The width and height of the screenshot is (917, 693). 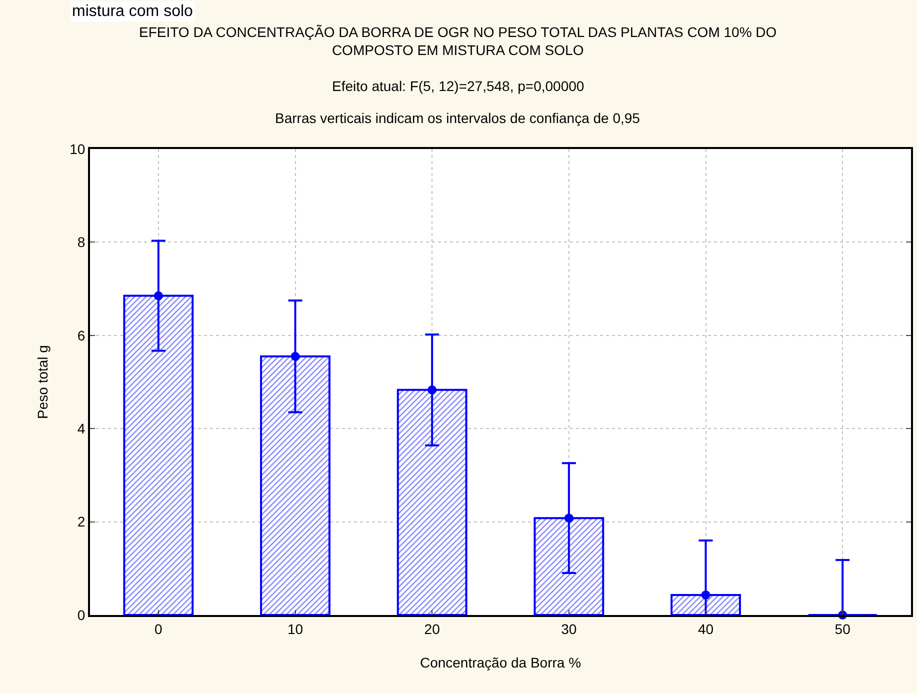 What do you see at coordinates (457, 118) in the screenshot?
I see `text: Barras verticais indicam os intervalos de confiança de 0,95` at bounding box center [457, 118].